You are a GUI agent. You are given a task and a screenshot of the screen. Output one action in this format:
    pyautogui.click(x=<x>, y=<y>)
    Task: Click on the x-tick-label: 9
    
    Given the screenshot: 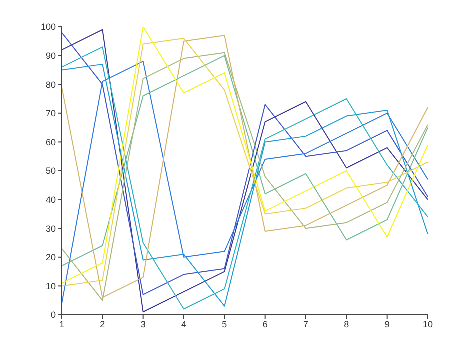 What is the action you would take?
    pyautogui.click(x=387, y=324)
    